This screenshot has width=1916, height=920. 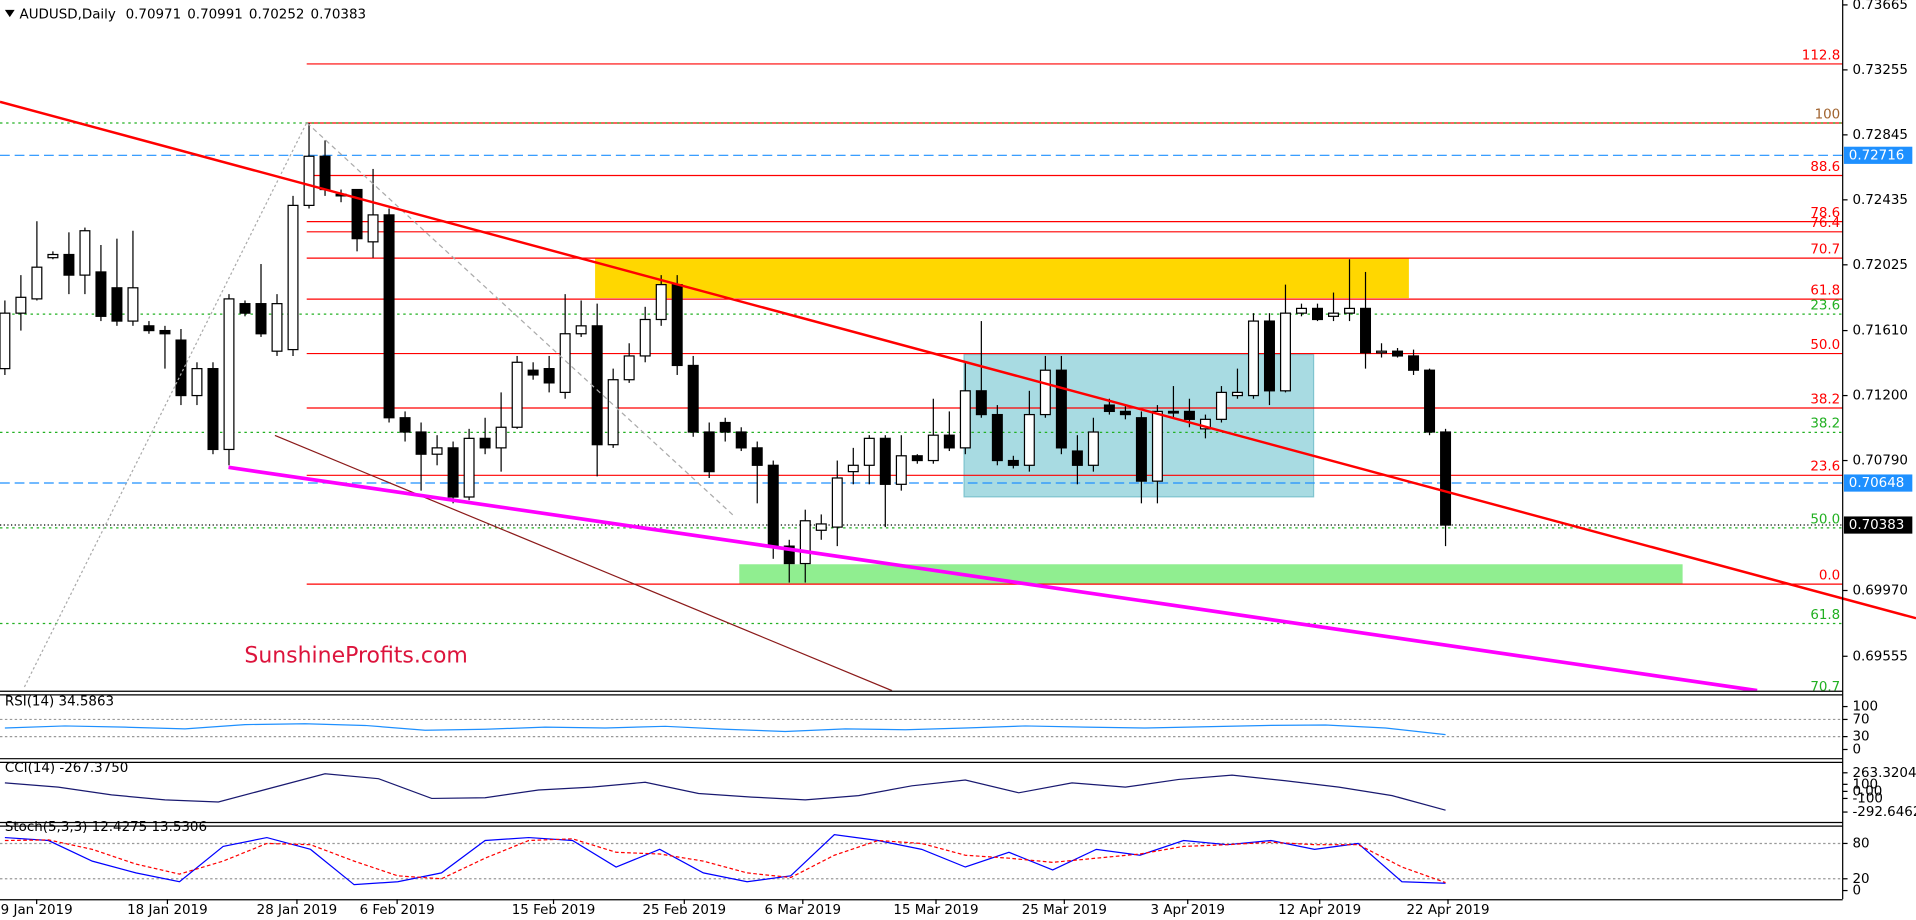 What do you see at coordinates (554, 910) in the screenshot?
I see `x-tick-label: 15 Feb 2019` at bounding box center [554, 910].